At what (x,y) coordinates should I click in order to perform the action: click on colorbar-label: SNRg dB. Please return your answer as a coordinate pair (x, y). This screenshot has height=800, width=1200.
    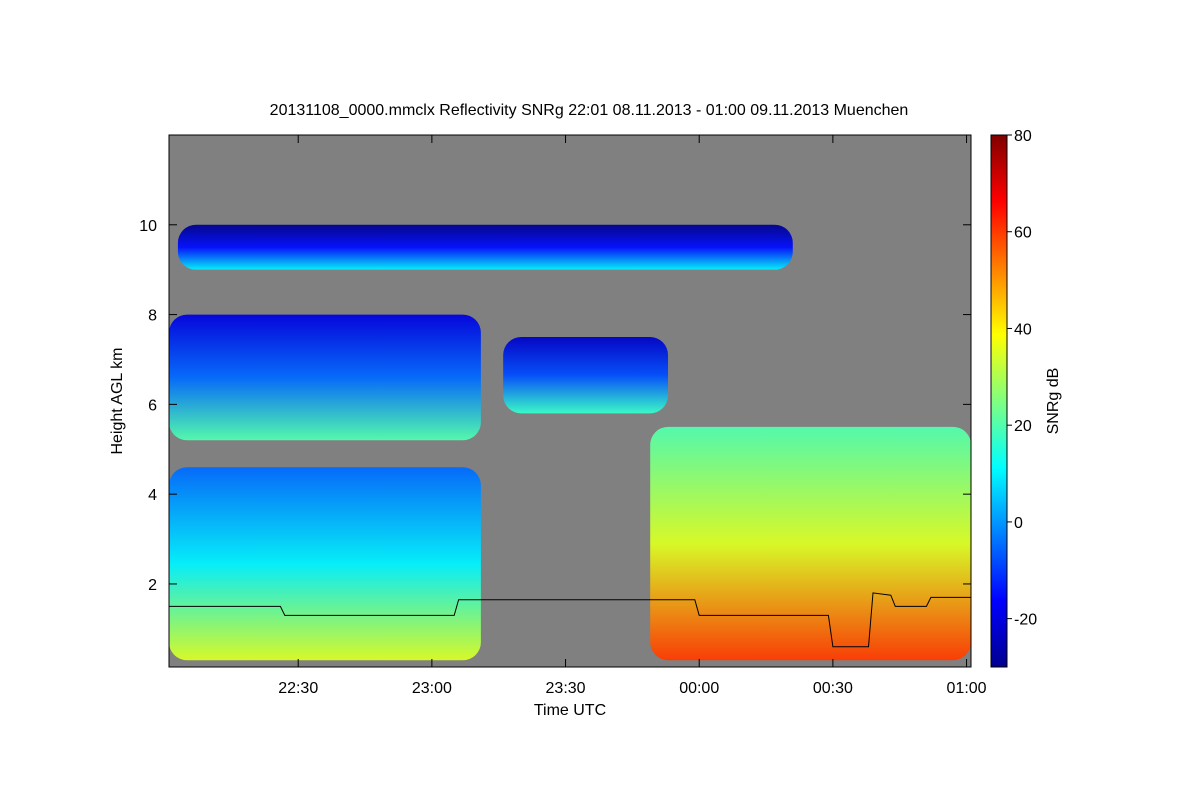
    Looking at the image, I should click on (1053, 401).